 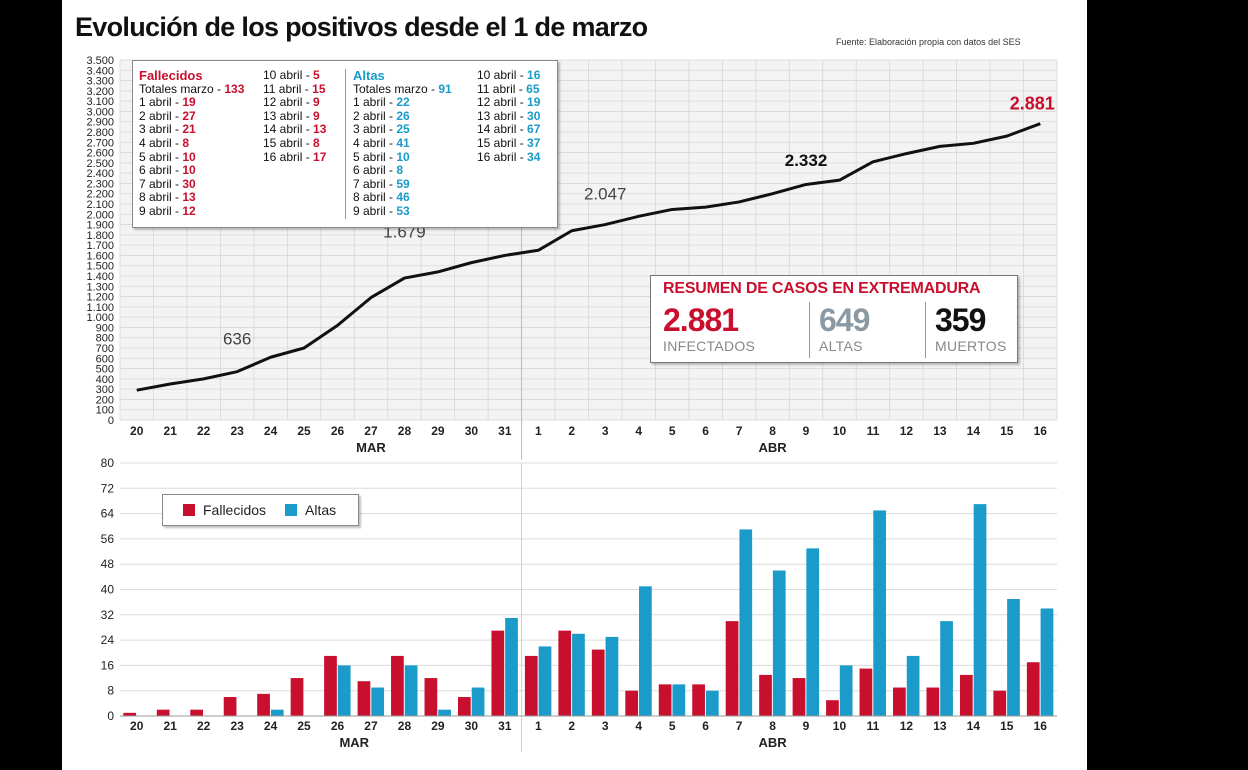 What do you see at coordinates (638, 431) in the screenshot?
I see `line-chart-xtick: 4` at bounding box center [638, 431].